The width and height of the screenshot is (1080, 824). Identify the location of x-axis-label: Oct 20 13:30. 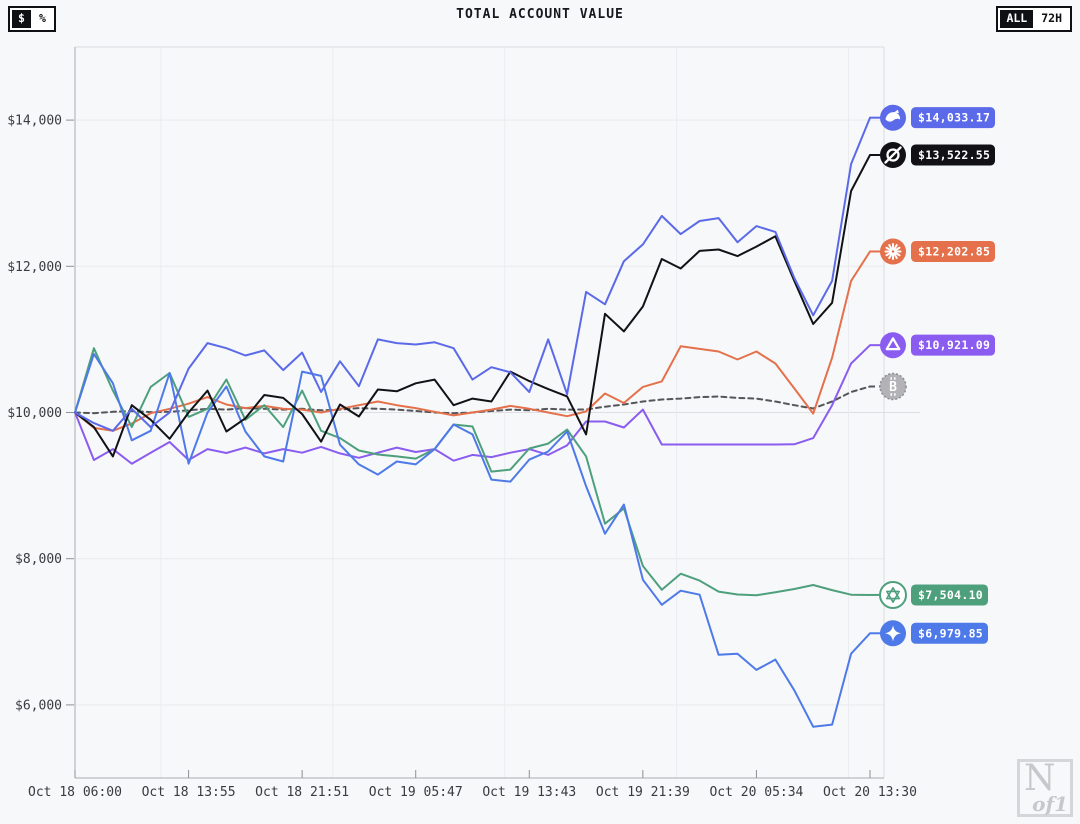
(870, 792).